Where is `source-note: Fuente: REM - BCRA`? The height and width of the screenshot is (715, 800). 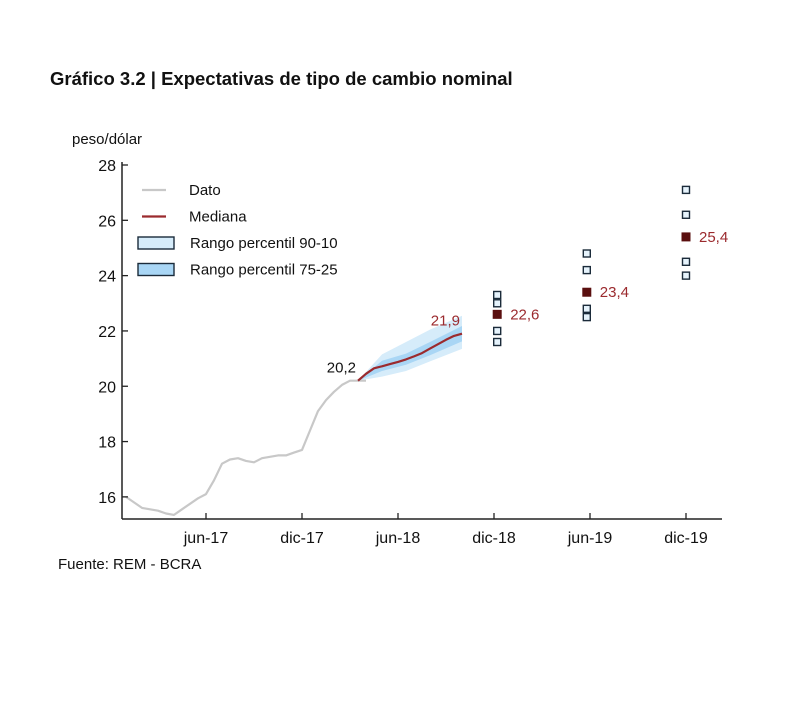 source-note: Fuente: REM - BCRA is located at coordinates (130, 564).